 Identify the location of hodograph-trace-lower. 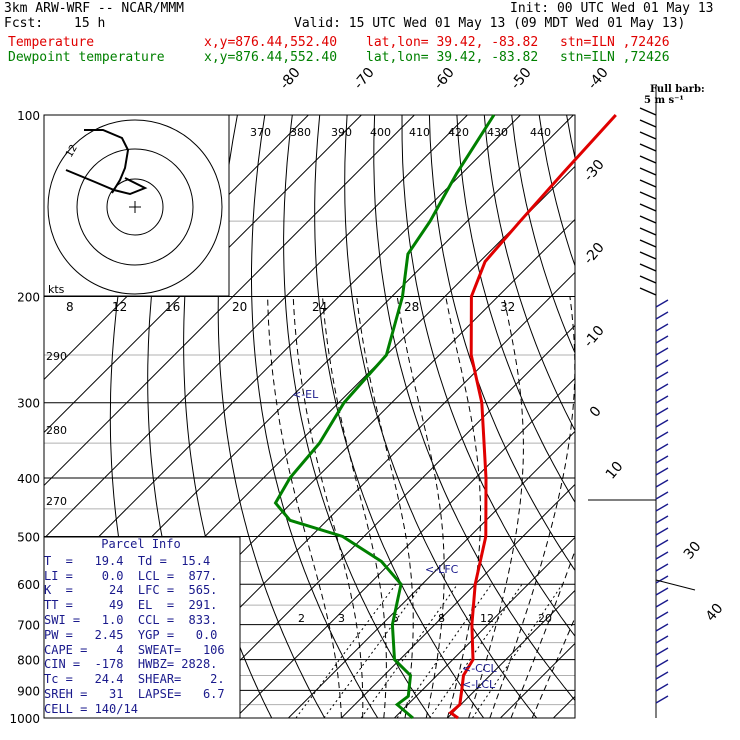
(106, 182).